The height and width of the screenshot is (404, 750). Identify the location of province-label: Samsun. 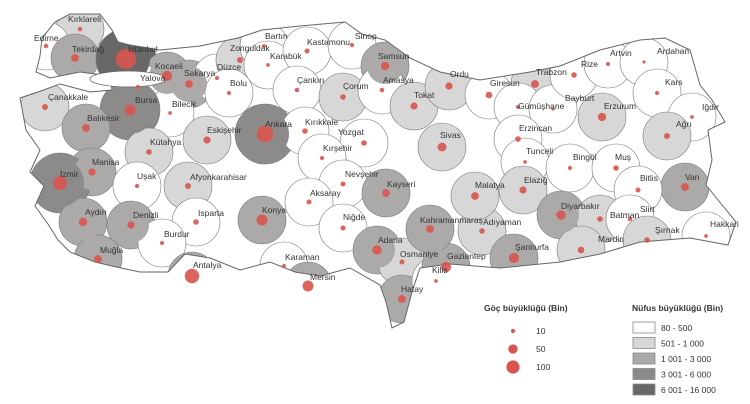
(393, 56).